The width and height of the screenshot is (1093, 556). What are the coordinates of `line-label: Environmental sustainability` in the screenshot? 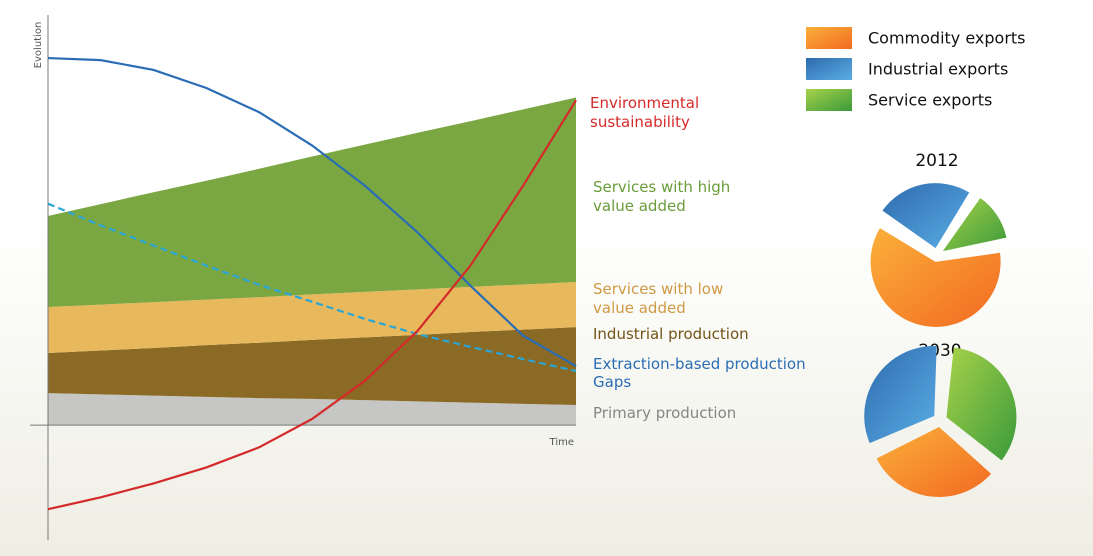 It's located at (645, 112).